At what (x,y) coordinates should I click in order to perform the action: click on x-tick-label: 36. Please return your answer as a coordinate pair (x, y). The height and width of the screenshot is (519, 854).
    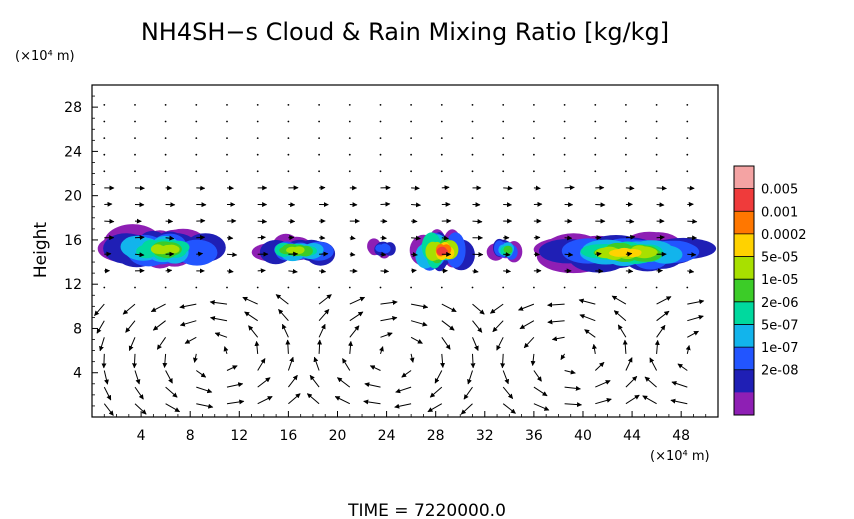
    Looking at the image, I should click on (534, 436).